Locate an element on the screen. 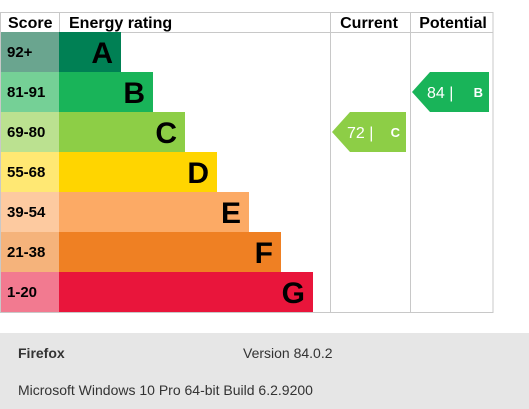  score-cell-f is located at coordinates (30, 252).